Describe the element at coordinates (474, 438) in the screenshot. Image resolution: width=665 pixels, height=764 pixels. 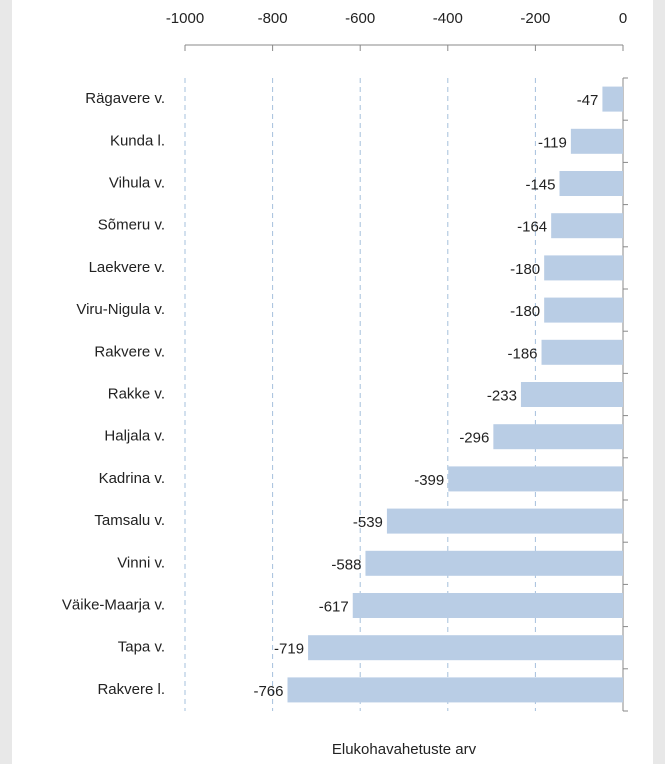
I see `data-label: -296` at that location.